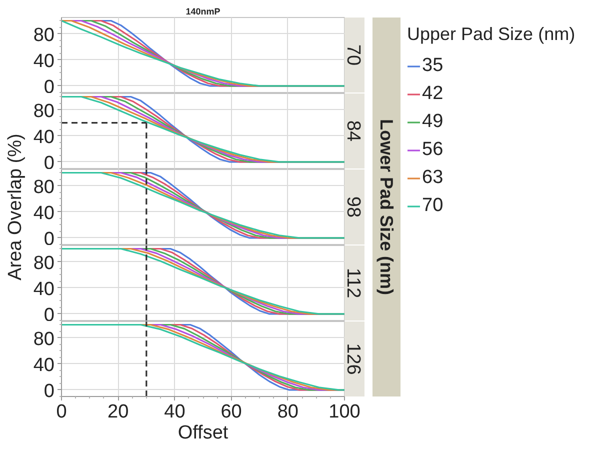 The image size is (595, 465). Describe the element at coordinates (491, 34) in the screenshot. I see `legend-title: Upper Pad Size (nm)` at that location.